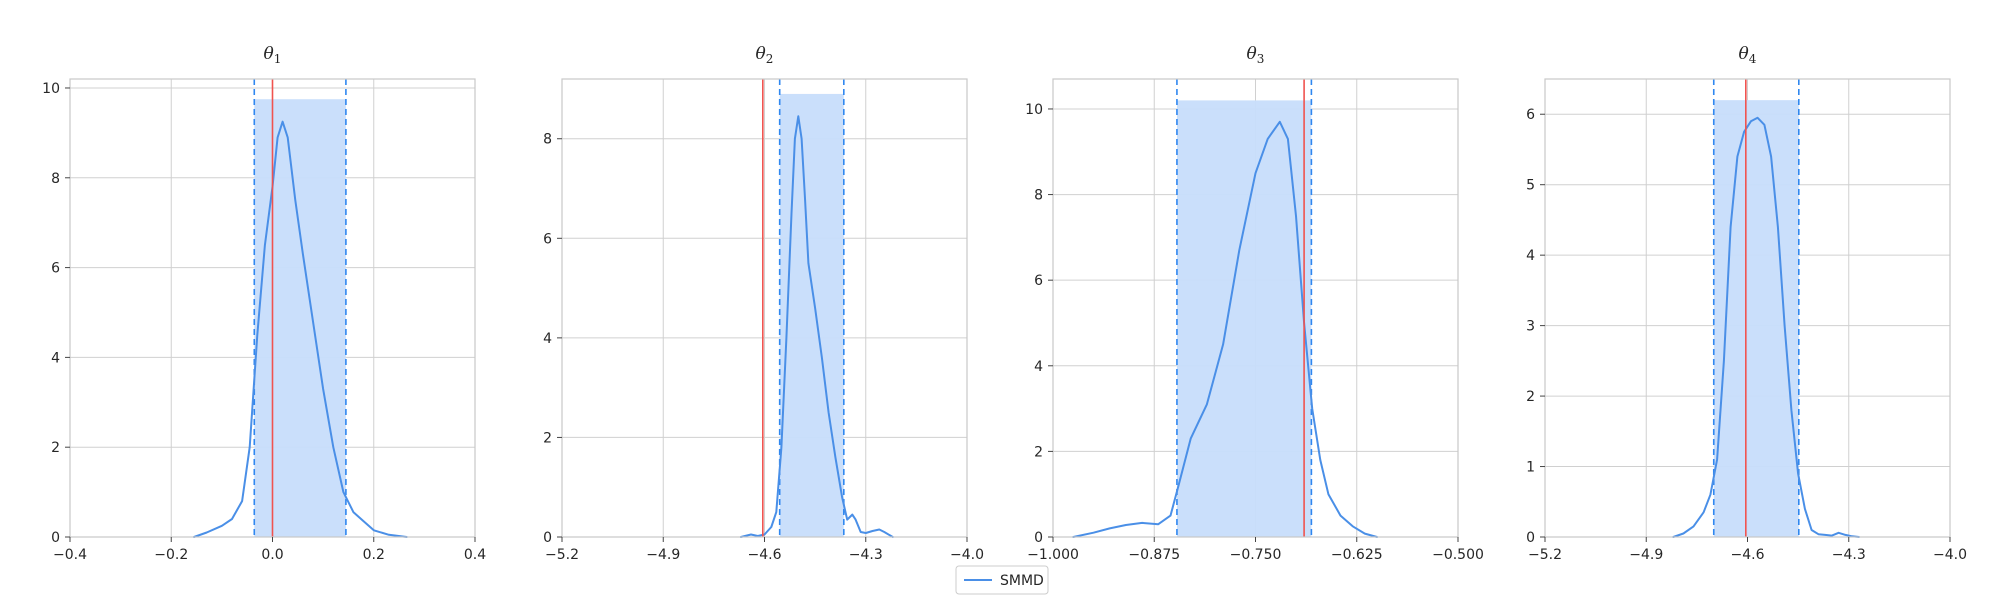 This screenshot has width=2000, height=600. Describe the element at coordinates (1530, 327) in the screenshot. I see `y-tick-label: 3` at that location.